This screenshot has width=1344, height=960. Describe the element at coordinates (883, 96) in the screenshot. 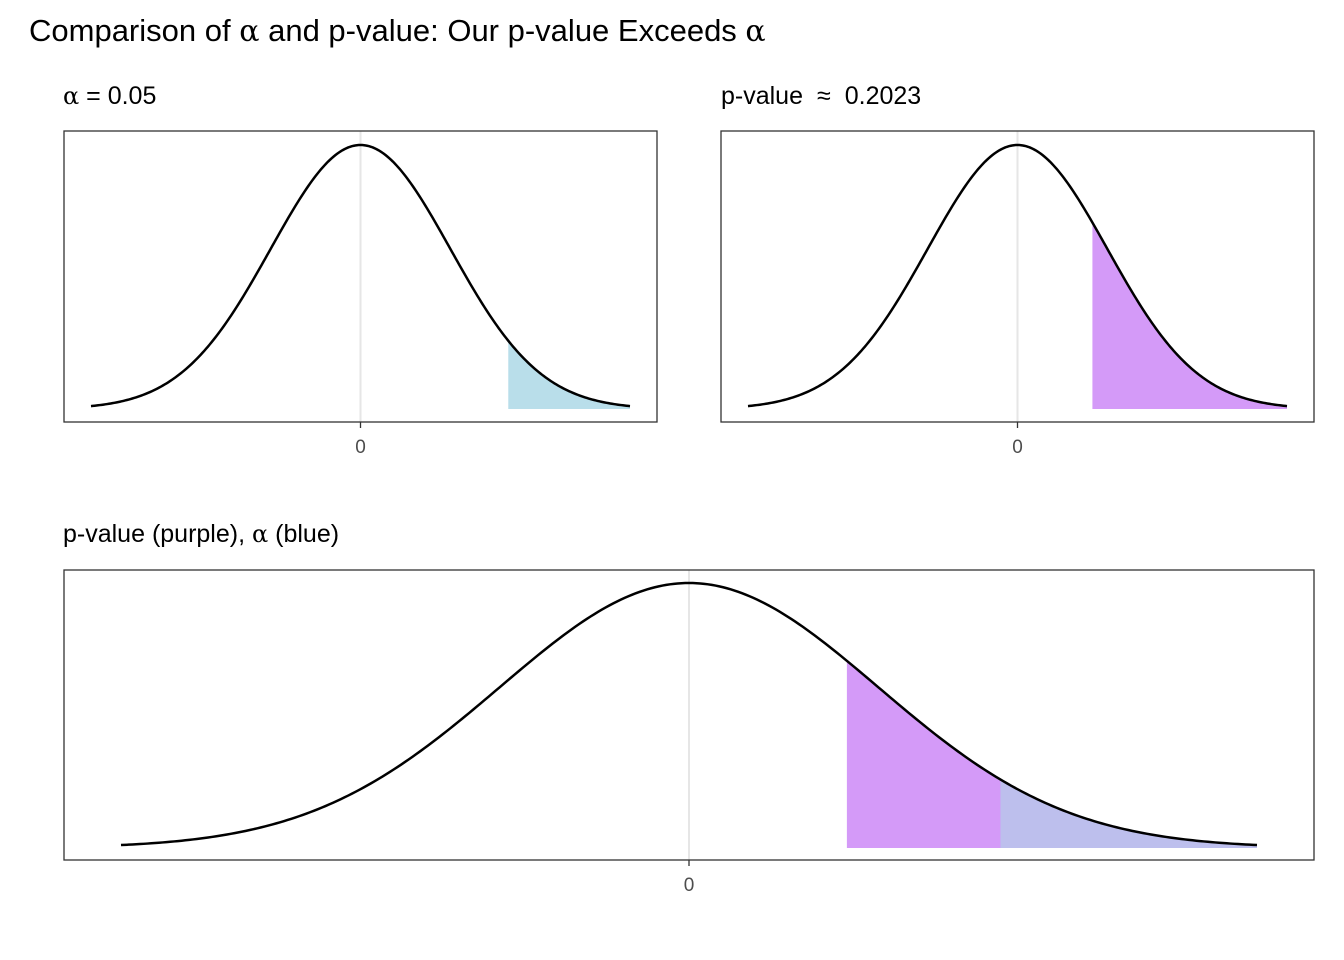

I see `panel-pvalue-title-value: 0.2023` at that location.